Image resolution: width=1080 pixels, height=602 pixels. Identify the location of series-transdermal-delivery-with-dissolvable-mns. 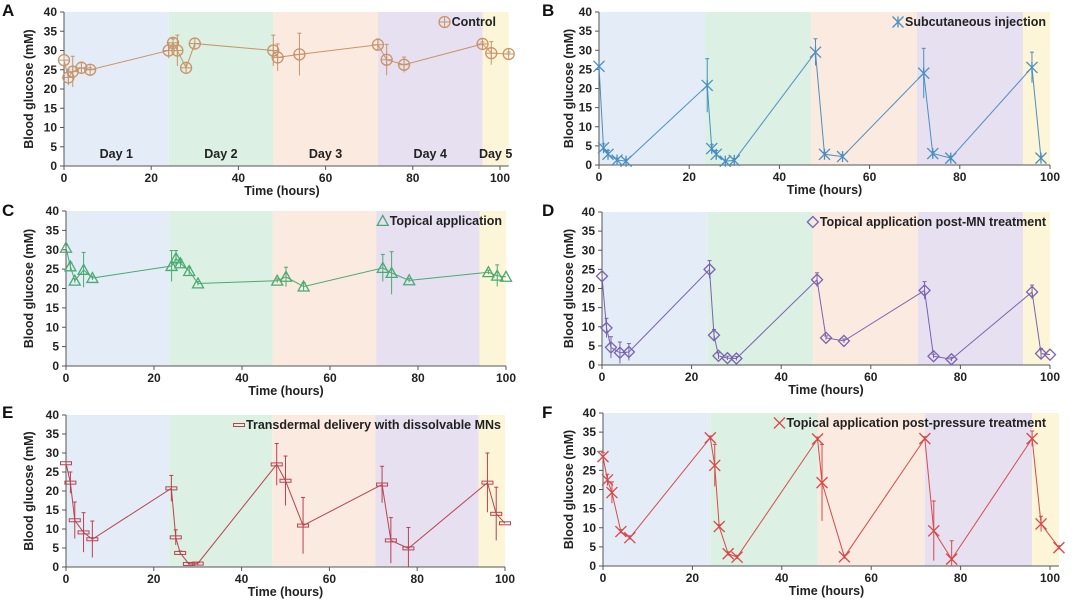
(285, 505).